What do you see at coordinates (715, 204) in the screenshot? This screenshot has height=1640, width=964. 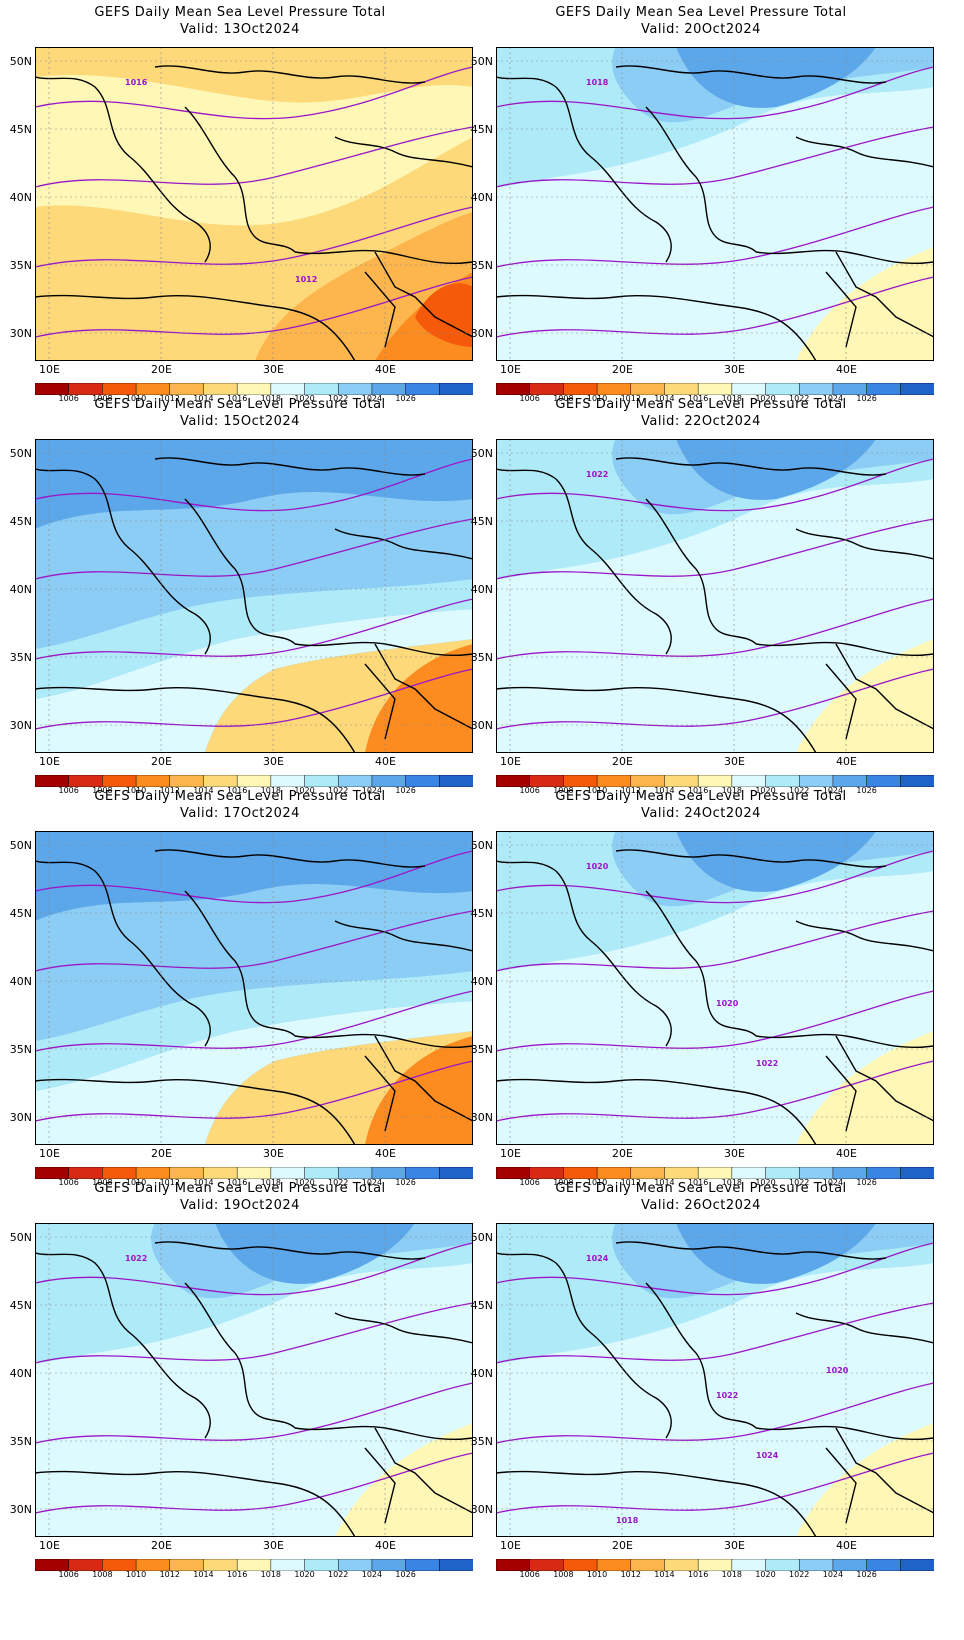 I see `pressure-map: 1018` at bounding box center [715, 204].